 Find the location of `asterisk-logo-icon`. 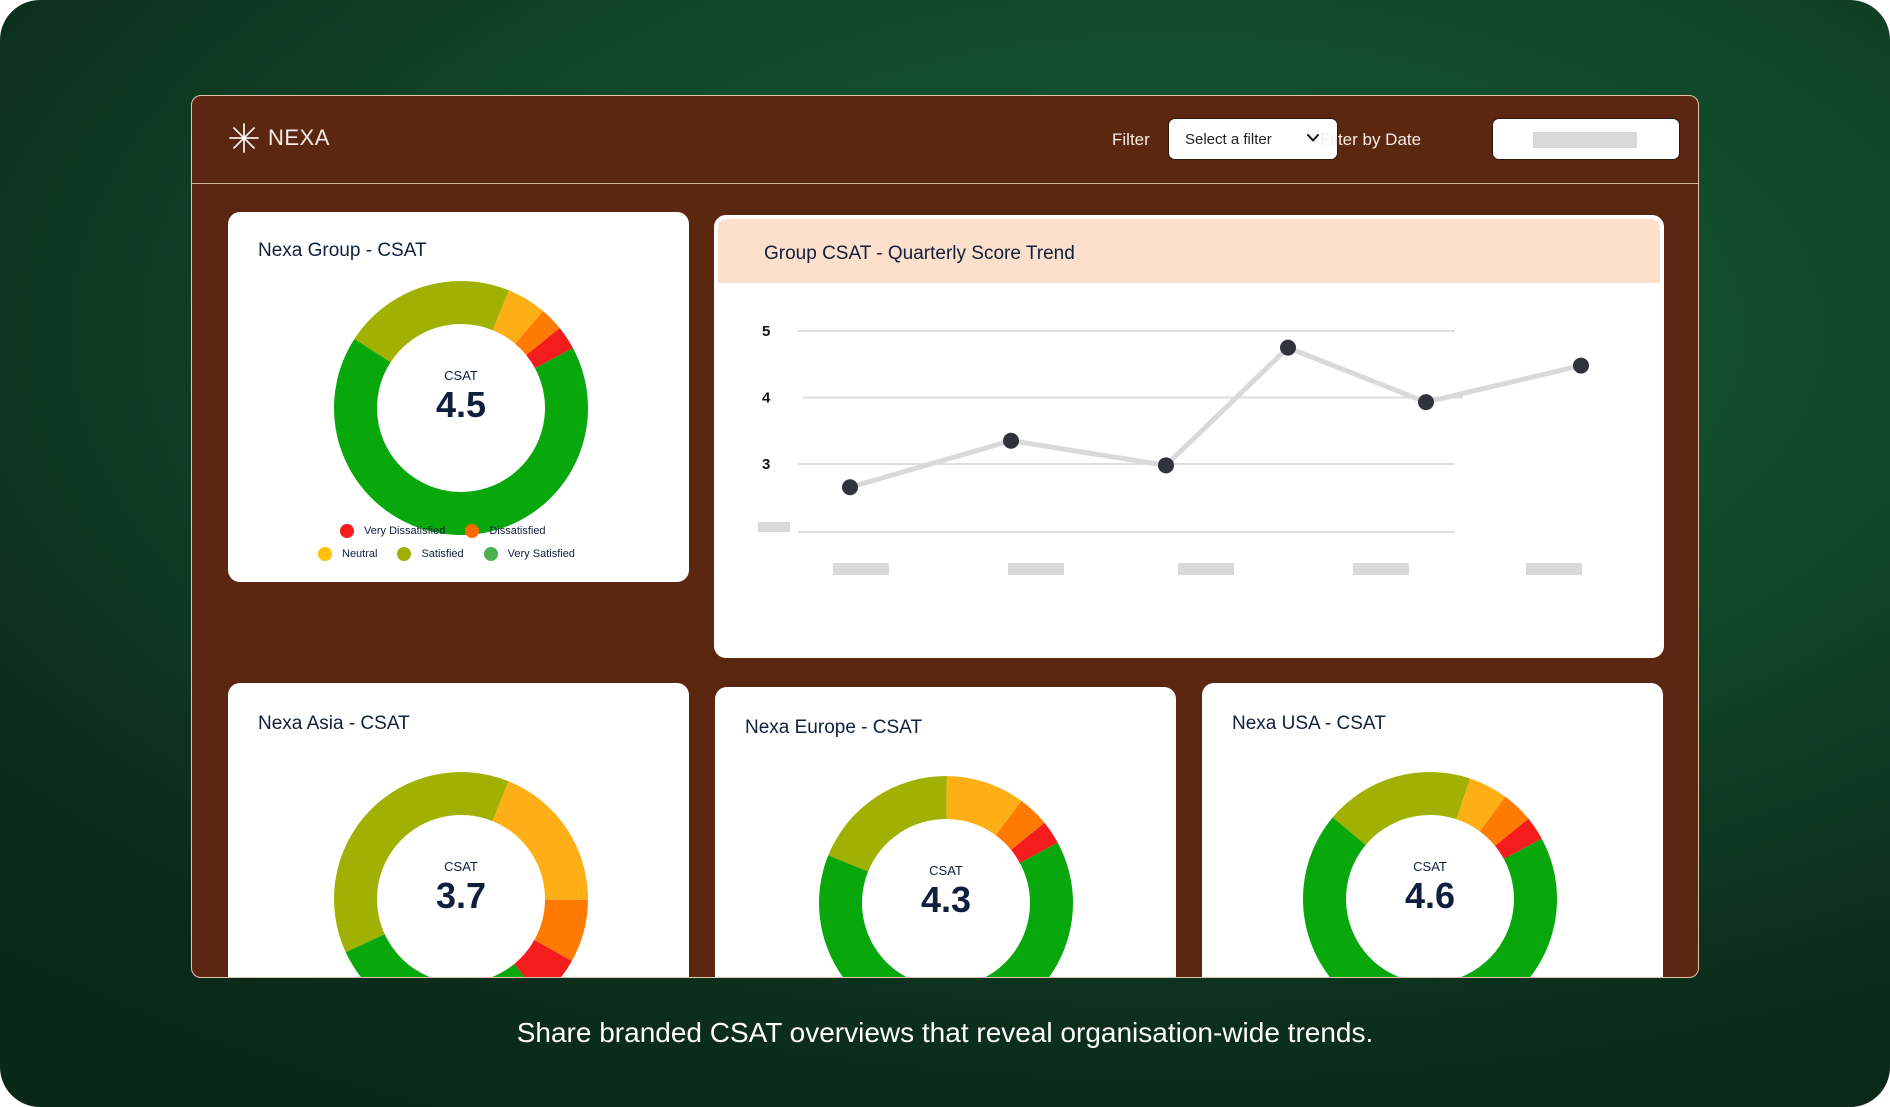

asterisk-logo-icon is located at coordinates (244, 138).